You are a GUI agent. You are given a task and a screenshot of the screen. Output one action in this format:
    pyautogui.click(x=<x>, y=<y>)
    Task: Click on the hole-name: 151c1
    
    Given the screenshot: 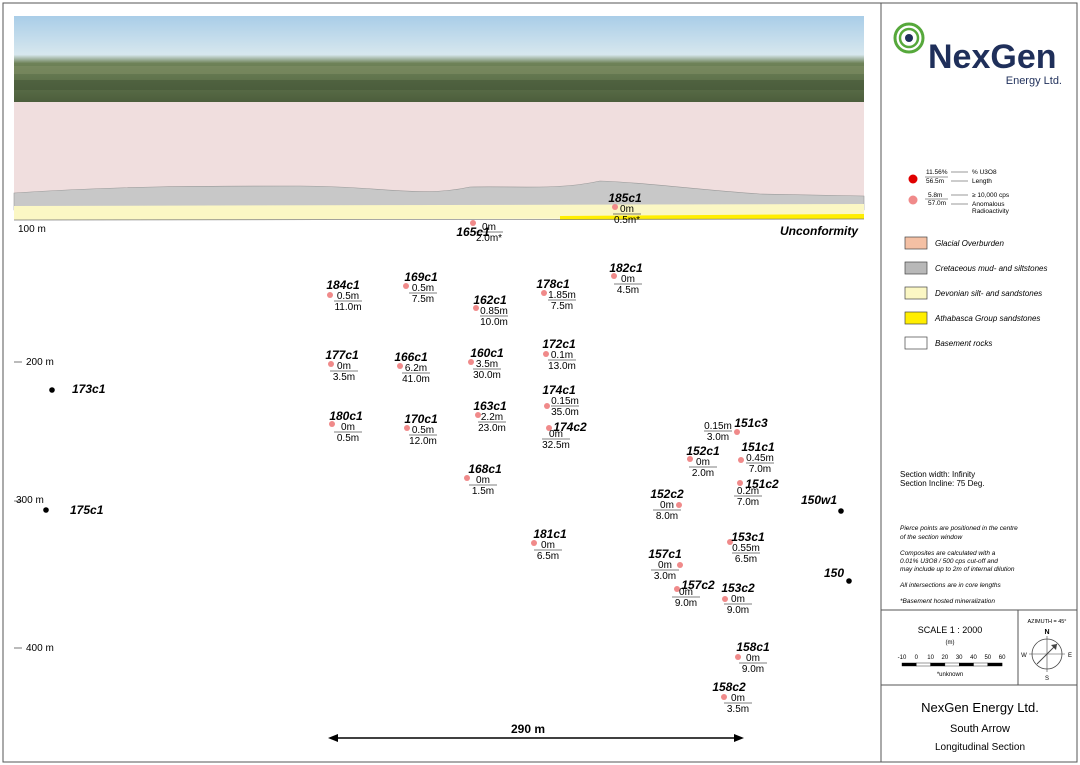 What is the action you would take?
    pyautogui.click(x=758, y=447)
    